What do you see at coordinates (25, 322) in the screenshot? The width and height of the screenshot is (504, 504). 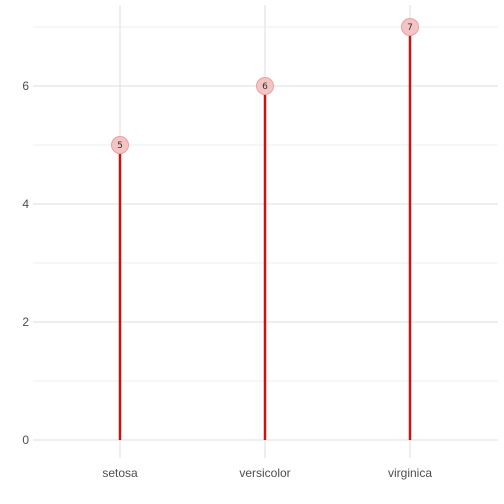 I see `y-tick-label: 2` at bounding box center [25, 322].